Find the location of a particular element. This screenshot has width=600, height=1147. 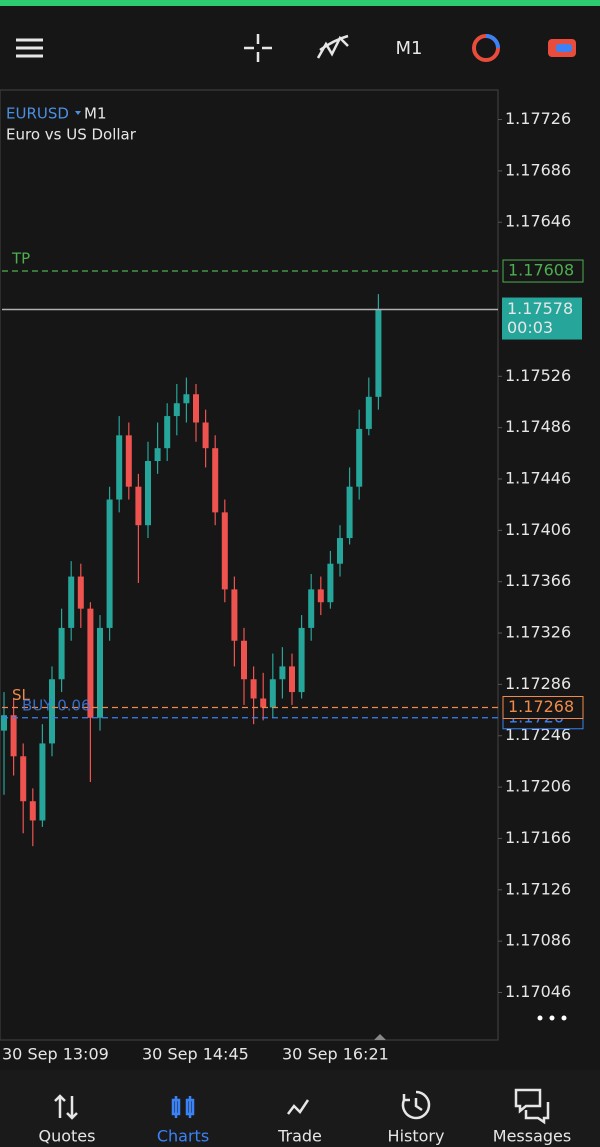

timeframe-button: M1 is located at coordinates (409, 48).